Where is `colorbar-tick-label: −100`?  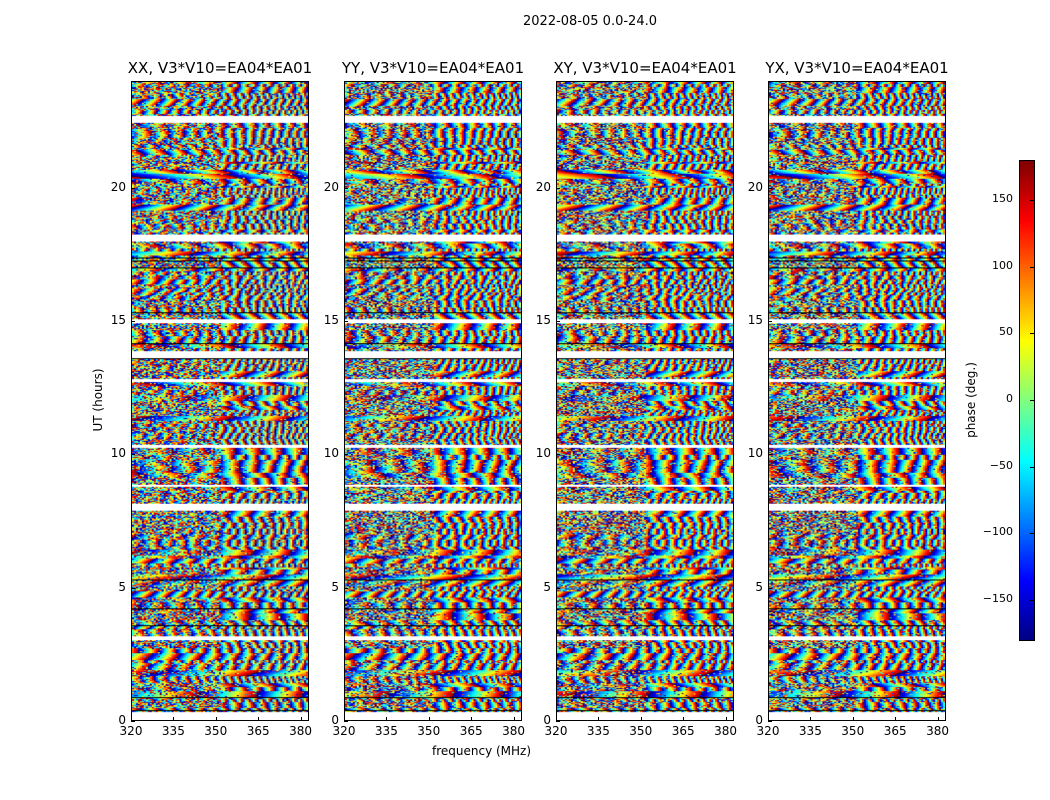 colorbar-tick-label: −100 is located at coordinates (997, 532).